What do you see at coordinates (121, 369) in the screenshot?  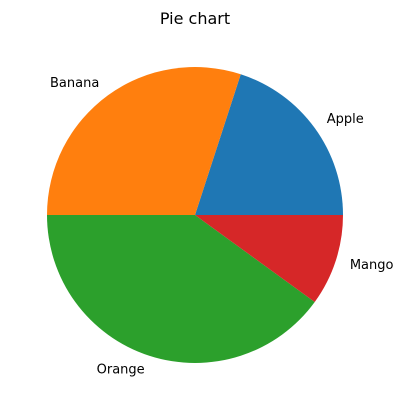 I see `pie-label-orange: Orange` at bounding box center [121, 369].